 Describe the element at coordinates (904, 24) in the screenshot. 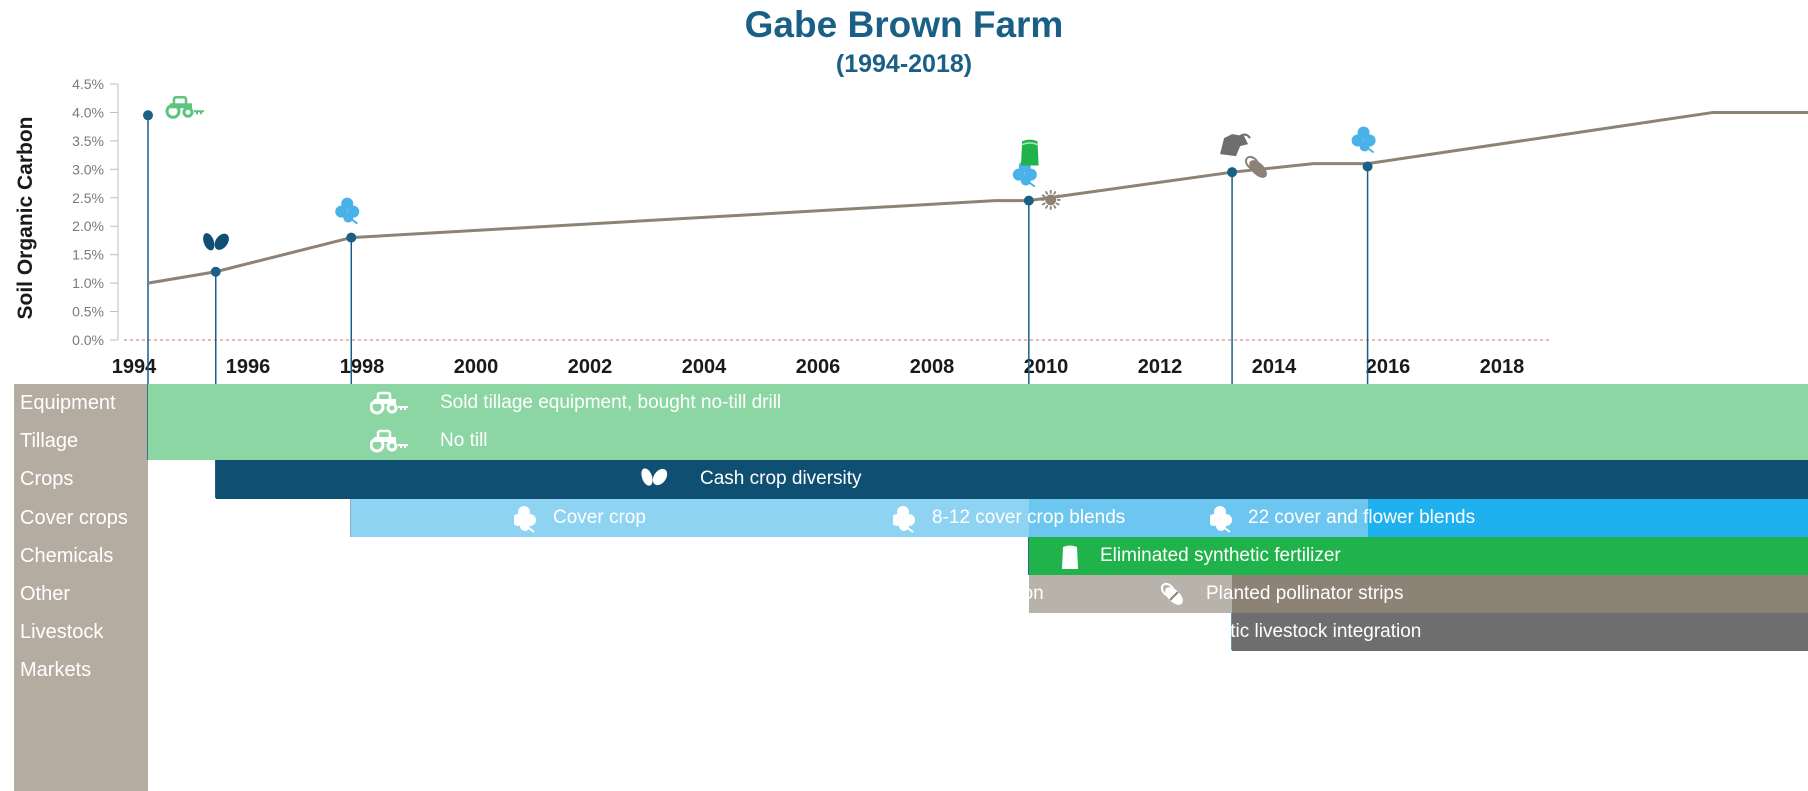

I see `chart-title: Gabe Brown Farm` at that location.